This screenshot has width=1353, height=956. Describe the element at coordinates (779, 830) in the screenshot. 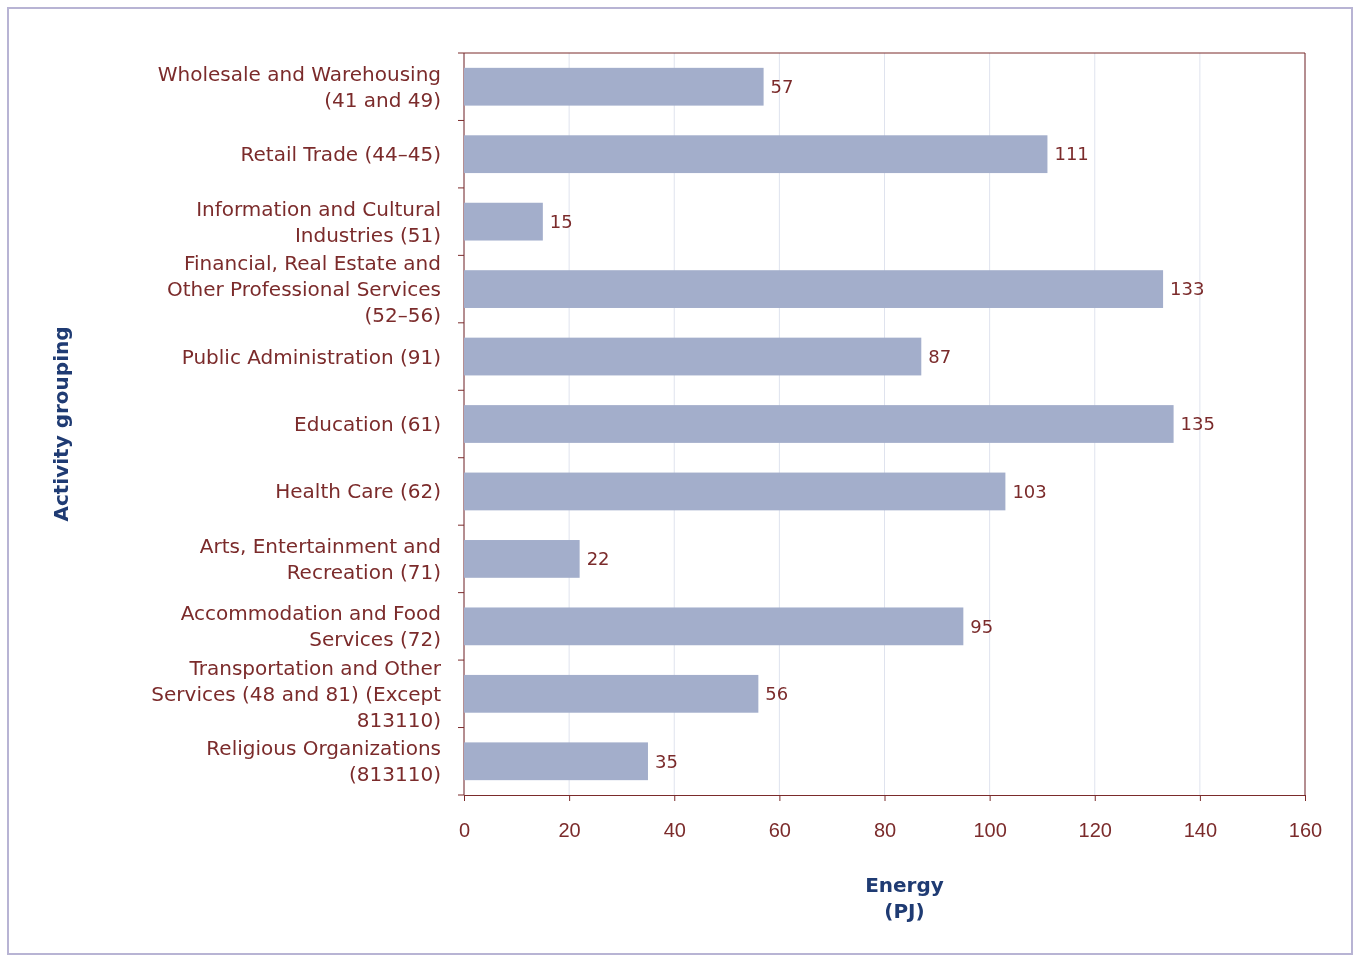

I see `x-tick-label: 60` at that location.